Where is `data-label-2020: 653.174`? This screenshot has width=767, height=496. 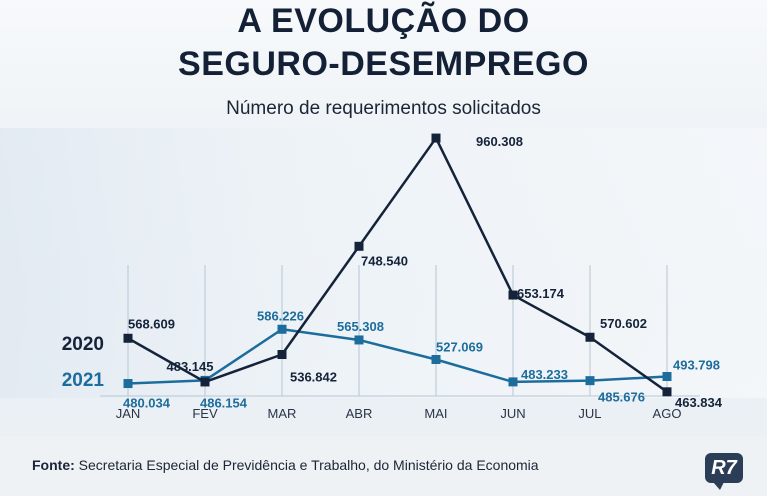
data-label-2020: 653.174 is located at coordinates (541, 293).